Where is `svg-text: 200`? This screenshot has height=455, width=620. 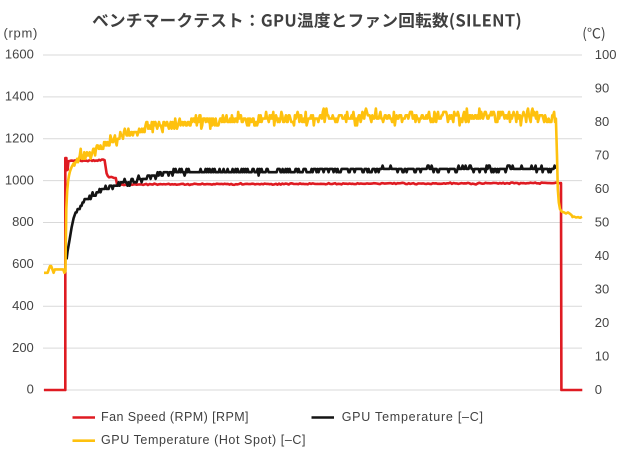 svg-text: 200 is located at coordinates (23, 347).